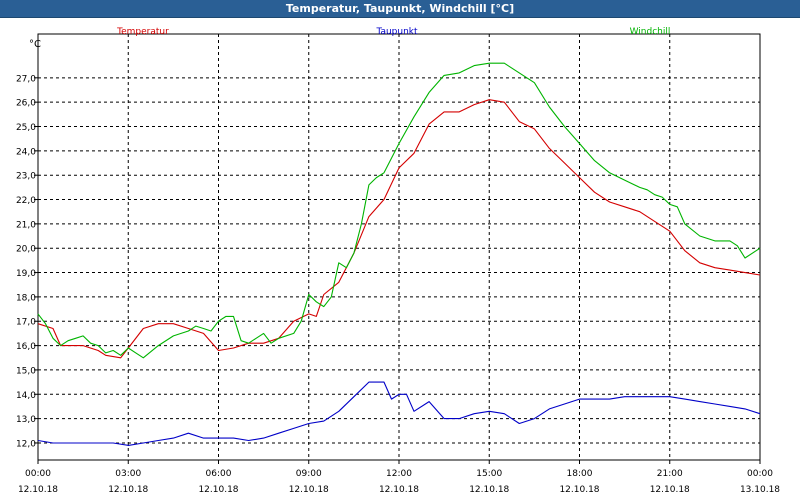  Describe the element at coordinates (580, 474) in the screenshot. I see `x-tick-time-label: 18:00` at that location.